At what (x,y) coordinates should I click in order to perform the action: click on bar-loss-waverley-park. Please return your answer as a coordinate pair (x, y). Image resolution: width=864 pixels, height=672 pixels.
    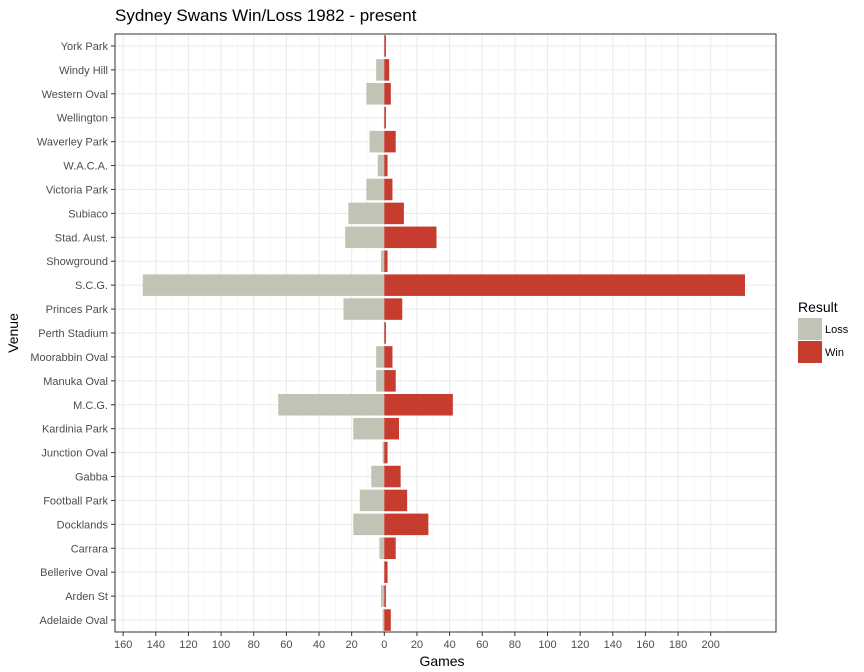
    Looking at the image, I should click on (377, 141).